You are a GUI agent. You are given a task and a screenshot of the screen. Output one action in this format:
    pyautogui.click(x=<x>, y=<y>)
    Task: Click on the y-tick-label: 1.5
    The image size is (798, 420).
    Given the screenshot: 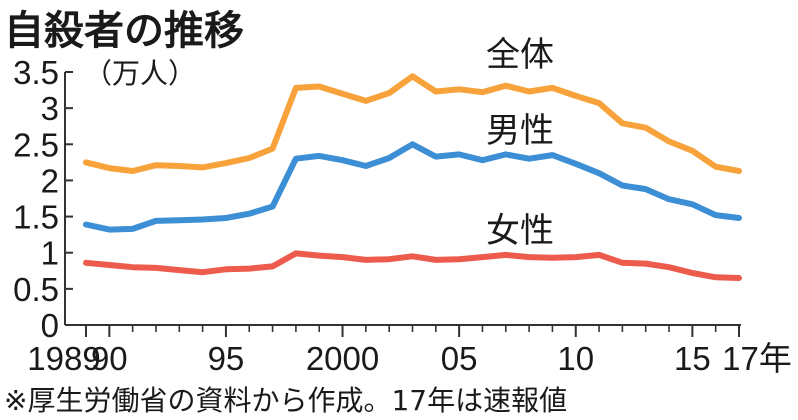 What is the action you would take?
    pyautogui.click(x=36, y=217)
    